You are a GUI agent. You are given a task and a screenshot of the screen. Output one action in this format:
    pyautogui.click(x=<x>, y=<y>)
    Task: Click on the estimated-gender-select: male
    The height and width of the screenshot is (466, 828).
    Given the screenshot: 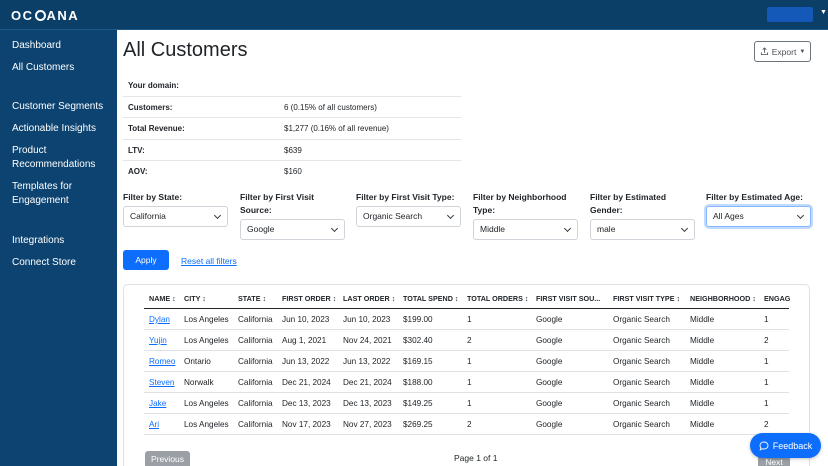 What is the action you would take?
    pyautogui.click(x=642, y=229)
    